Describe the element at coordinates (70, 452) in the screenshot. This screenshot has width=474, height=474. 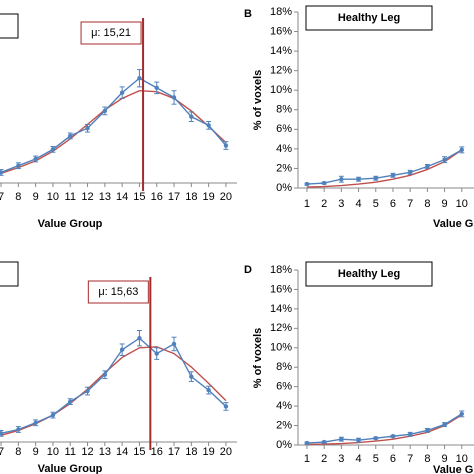
I see `x-tick-label: 11` at that location.